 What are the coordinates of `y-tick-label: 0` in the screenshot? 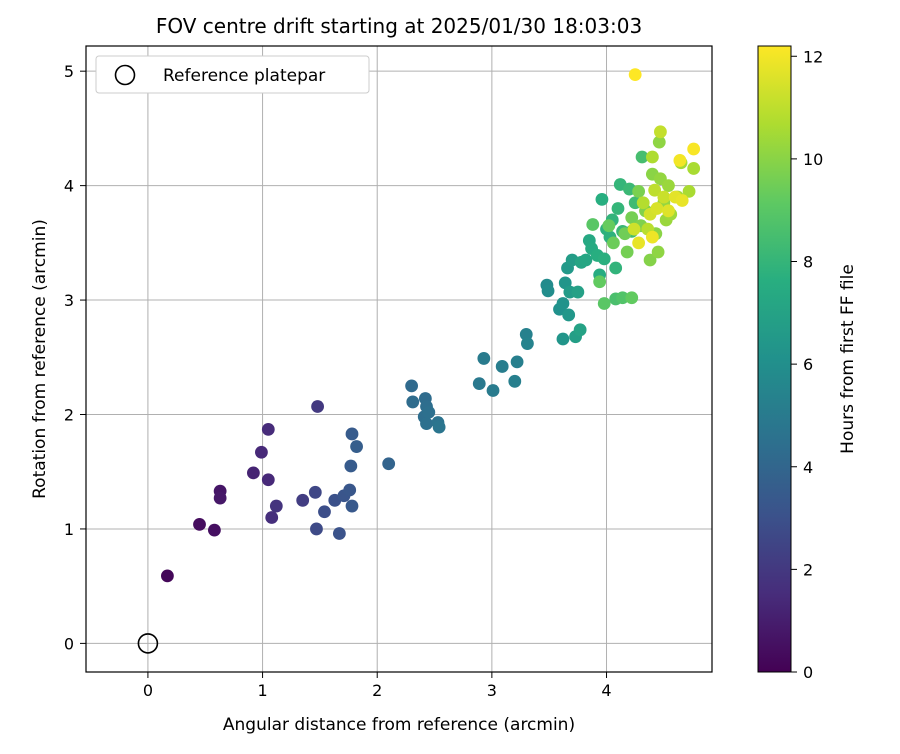 It's located at (69, 643).